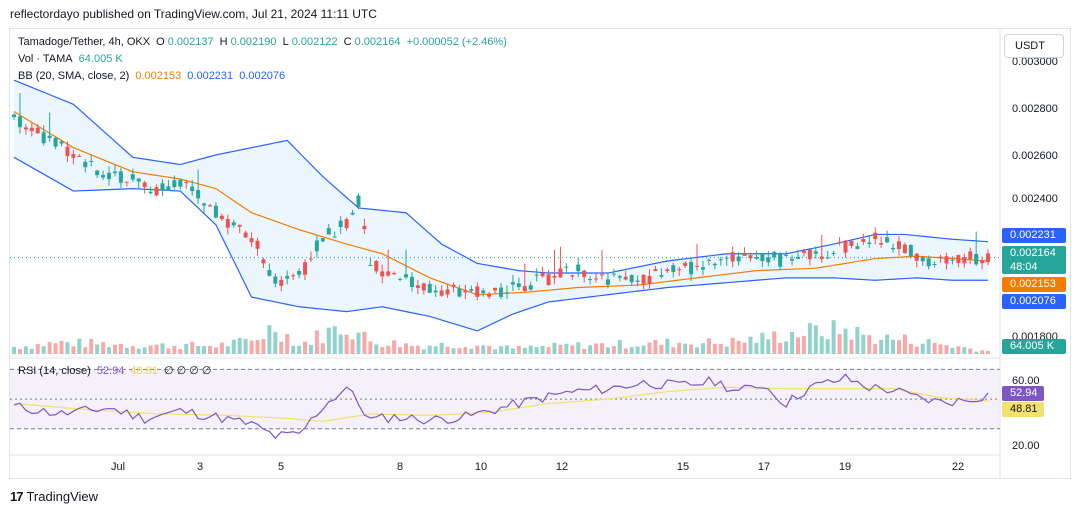  I want to click on bb-label: BB (20, SMA, close, 2), so click(74, 76).